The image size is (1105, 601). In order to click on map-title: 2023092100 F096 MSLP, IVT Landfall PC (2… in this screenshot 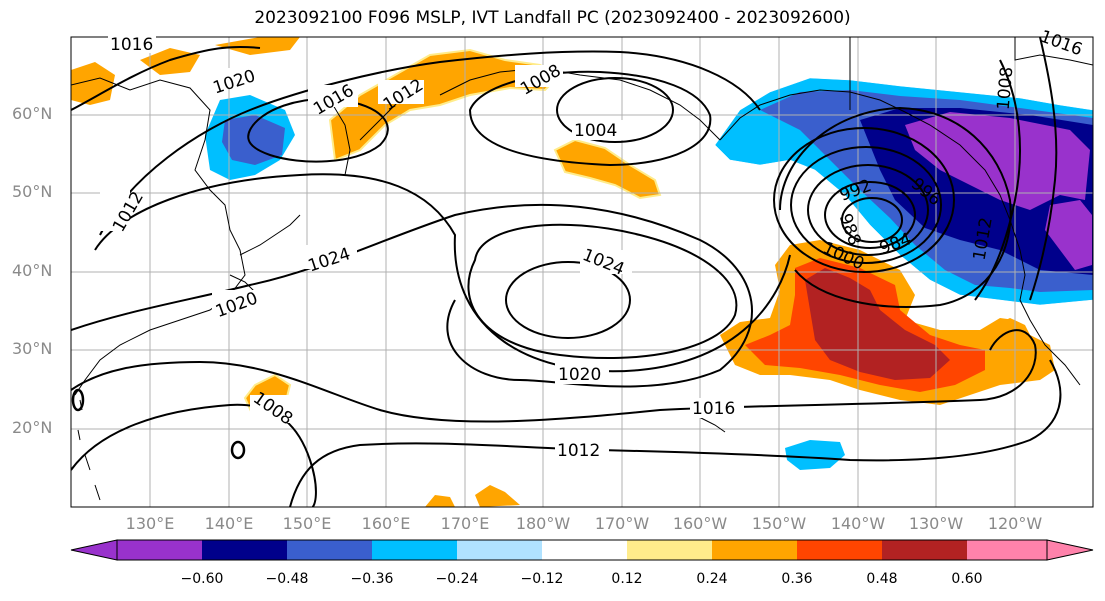, I will do `click(552, 18)`.